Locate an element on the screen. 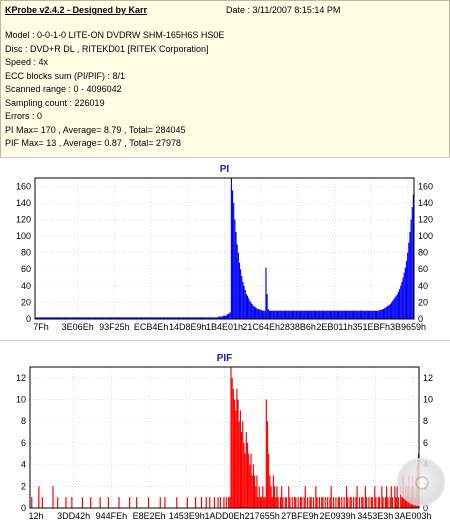 The image size is (450, 530). pi-y-tick-left: 140 is located at coordinates (23, 203).